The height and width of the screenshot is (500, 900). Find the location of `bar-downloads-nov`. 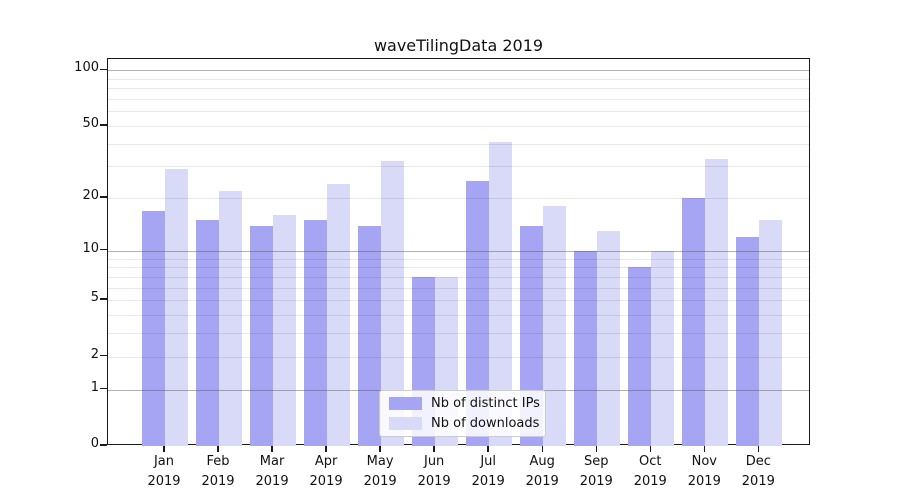

bar-downloads-nov is located at coordinates (717, 302).